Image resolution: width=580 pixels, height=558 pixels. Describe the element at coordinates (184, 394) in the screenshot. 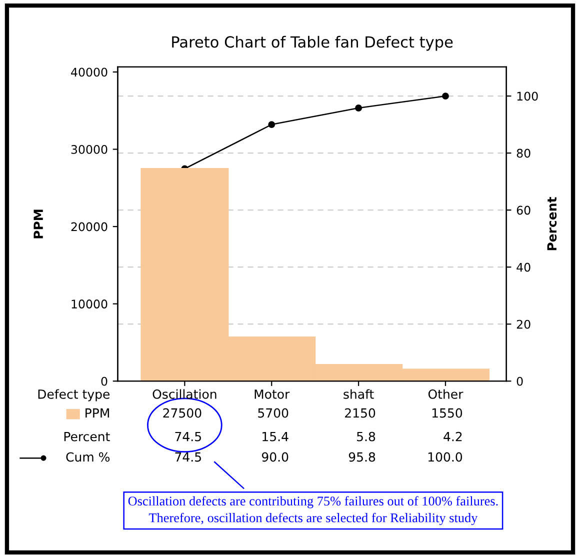

I see `x-tick-label: Oscillation` at that location.